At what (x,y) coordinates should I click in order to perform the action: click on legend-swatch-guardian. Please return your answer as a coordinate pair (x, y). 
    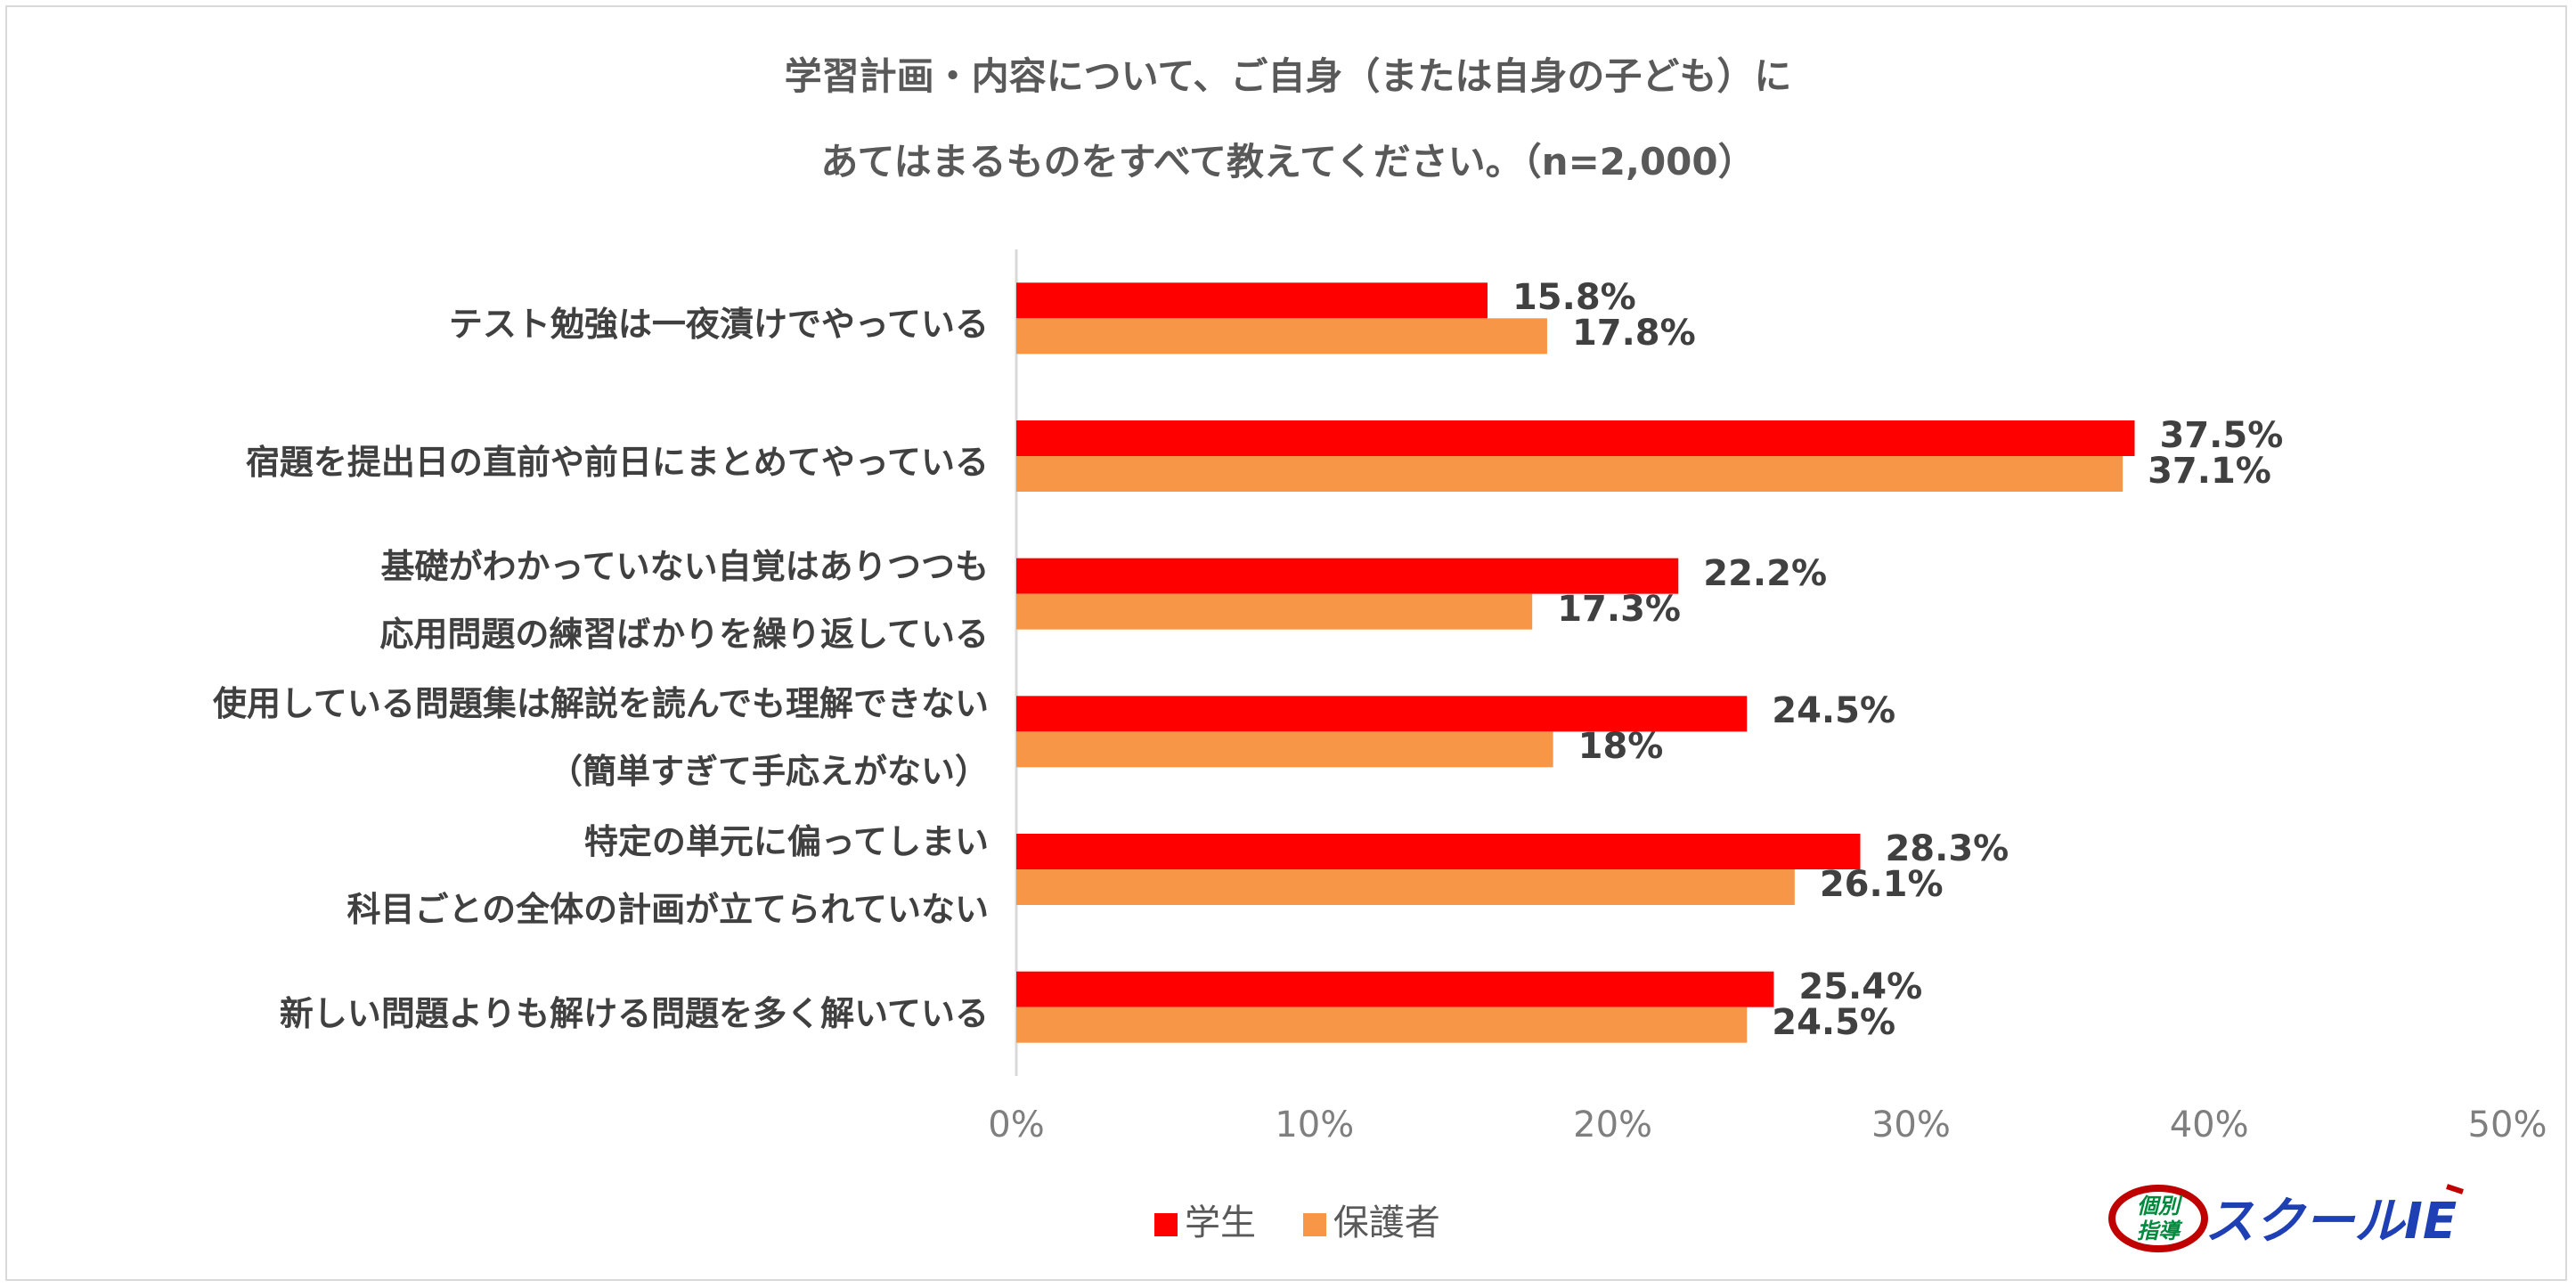
    Looking at the image, I should click on (1314, 1225).